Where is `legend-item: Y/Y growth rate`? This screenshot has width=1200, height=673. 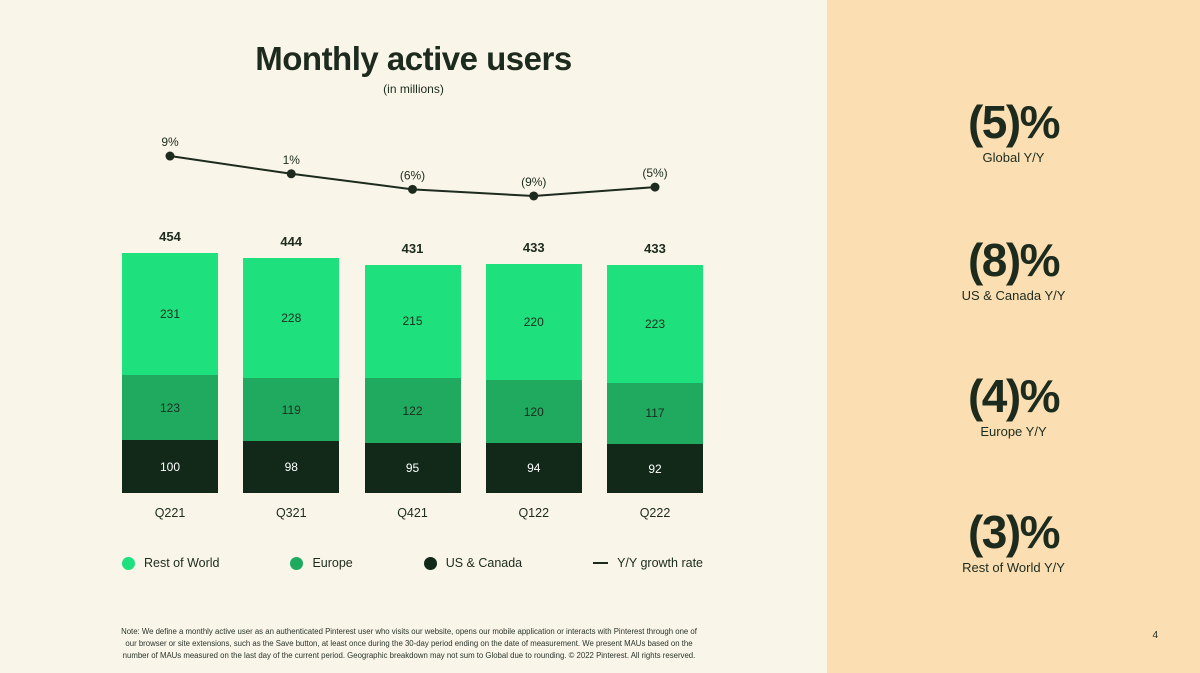 legend-item: Y/Y growth rate is located at coordinates (648, 563).